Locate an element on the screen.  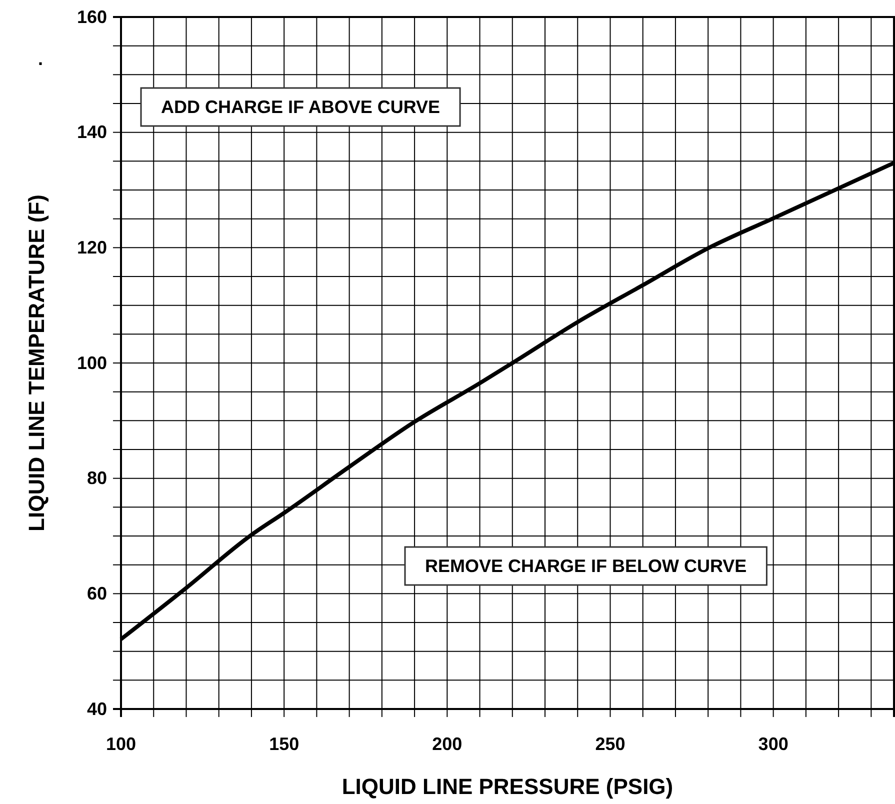
x-tick-label: 150 is located at coordinates (284, 744).